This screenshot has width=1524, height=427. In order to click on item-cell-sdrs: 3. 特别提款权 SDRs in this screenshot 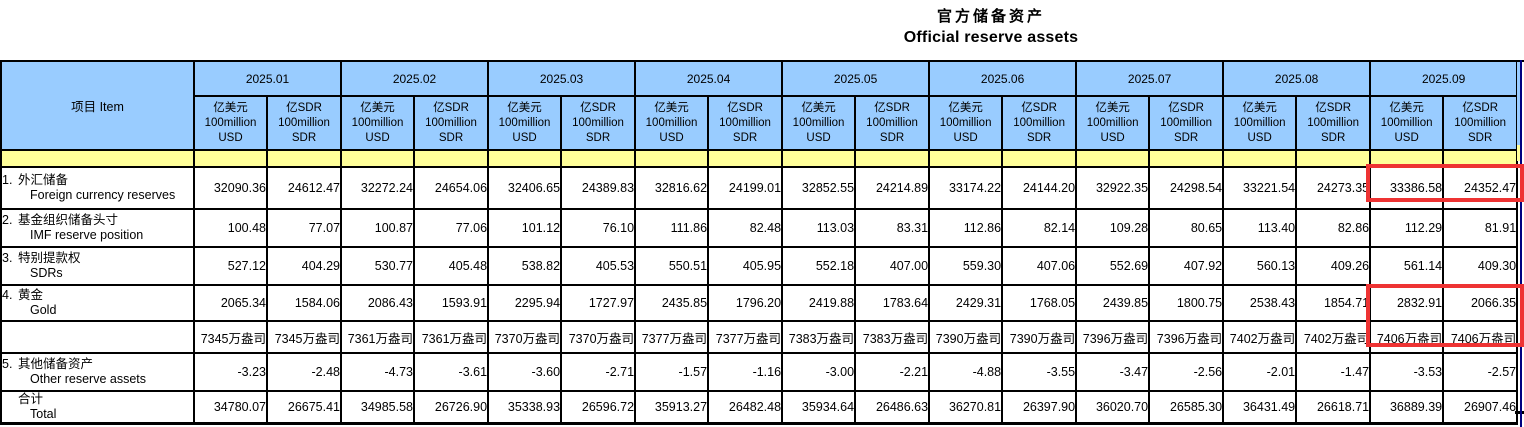, I will do `click(97, 266)`.